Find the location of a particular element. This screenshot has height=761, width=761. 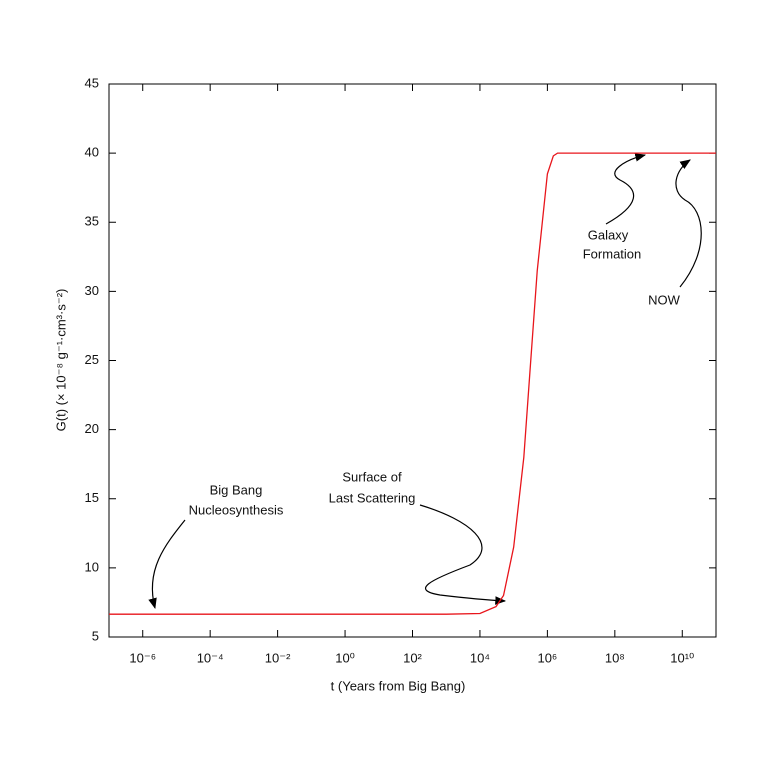

y-tick-label: 10 is located at coordinates (92, 566).